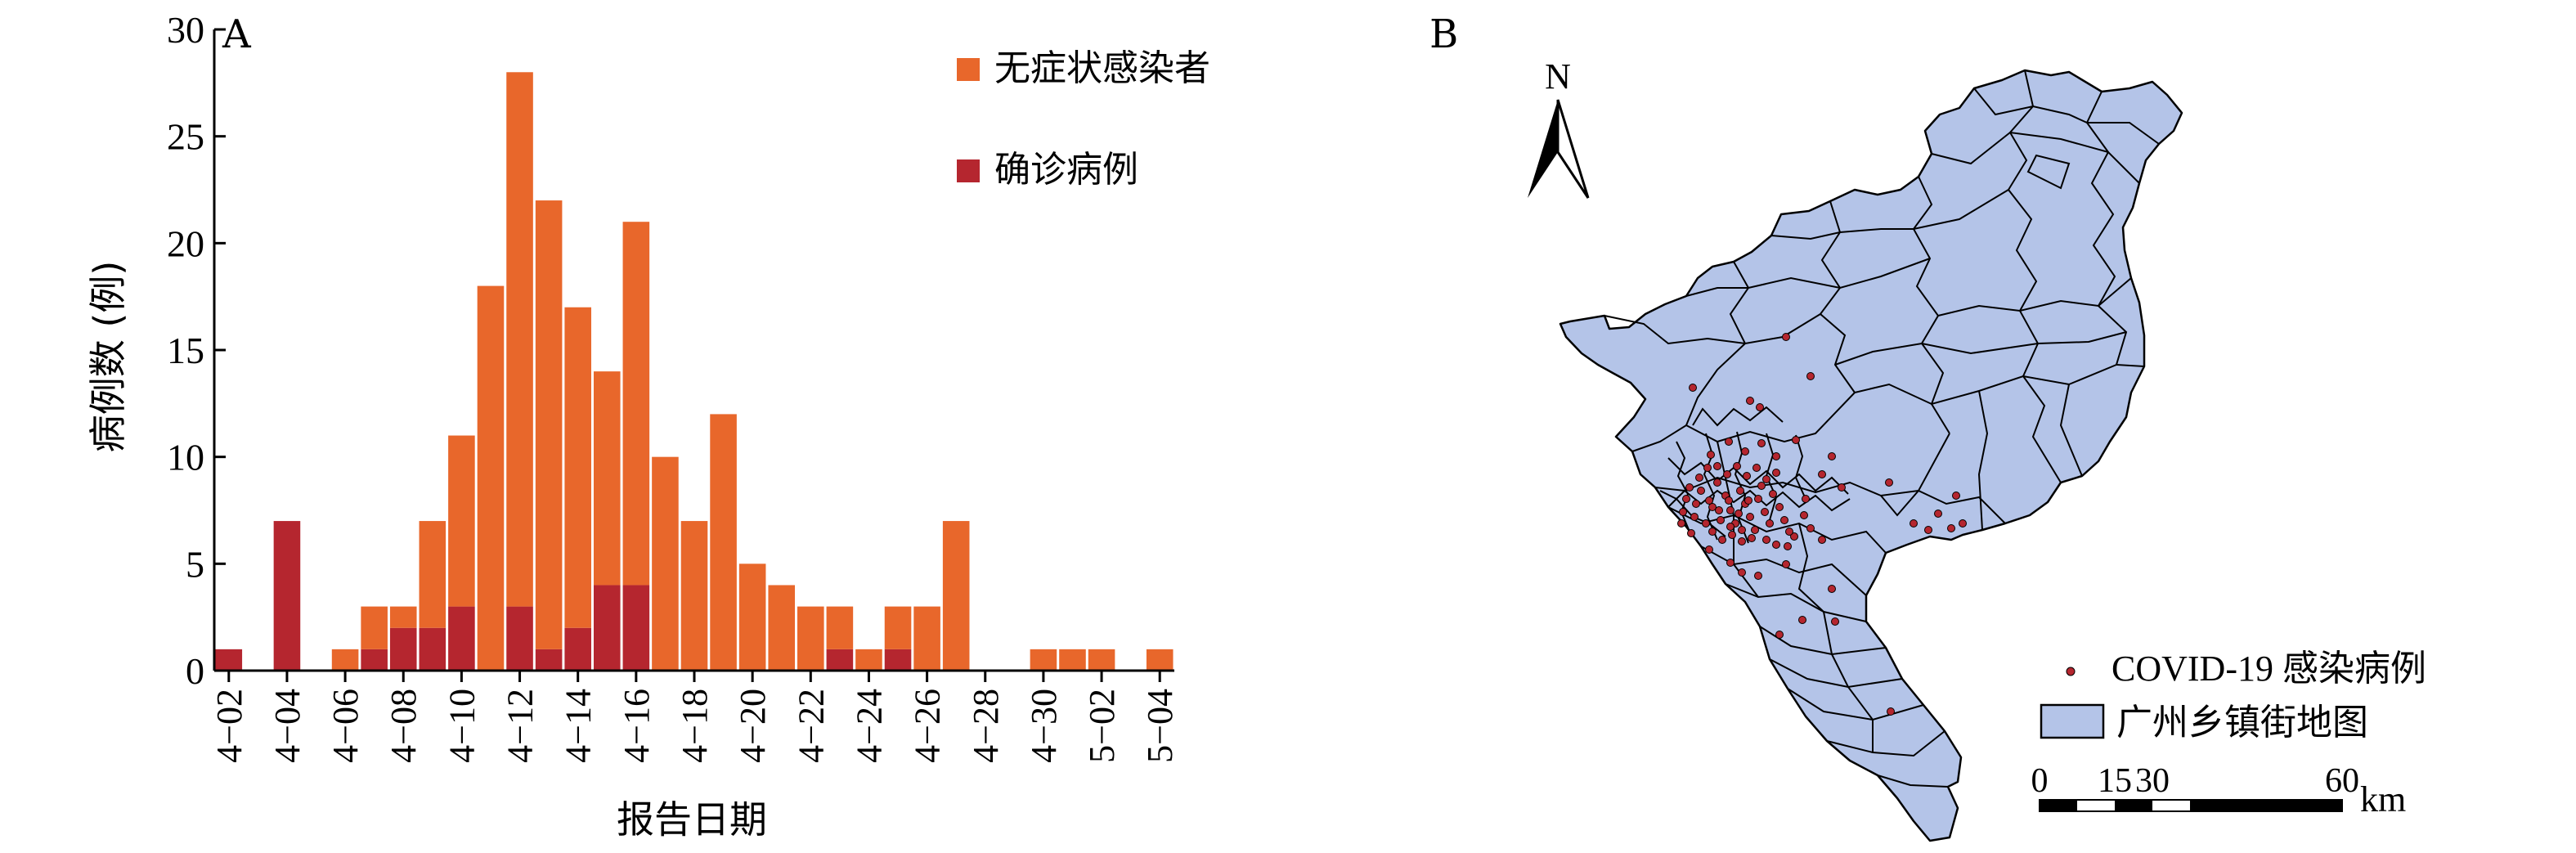 This screenshot has width=2576, height=853. Describe the element at coordinates (1558, 76) in the screenshot. I see `north-label: N` at that location.